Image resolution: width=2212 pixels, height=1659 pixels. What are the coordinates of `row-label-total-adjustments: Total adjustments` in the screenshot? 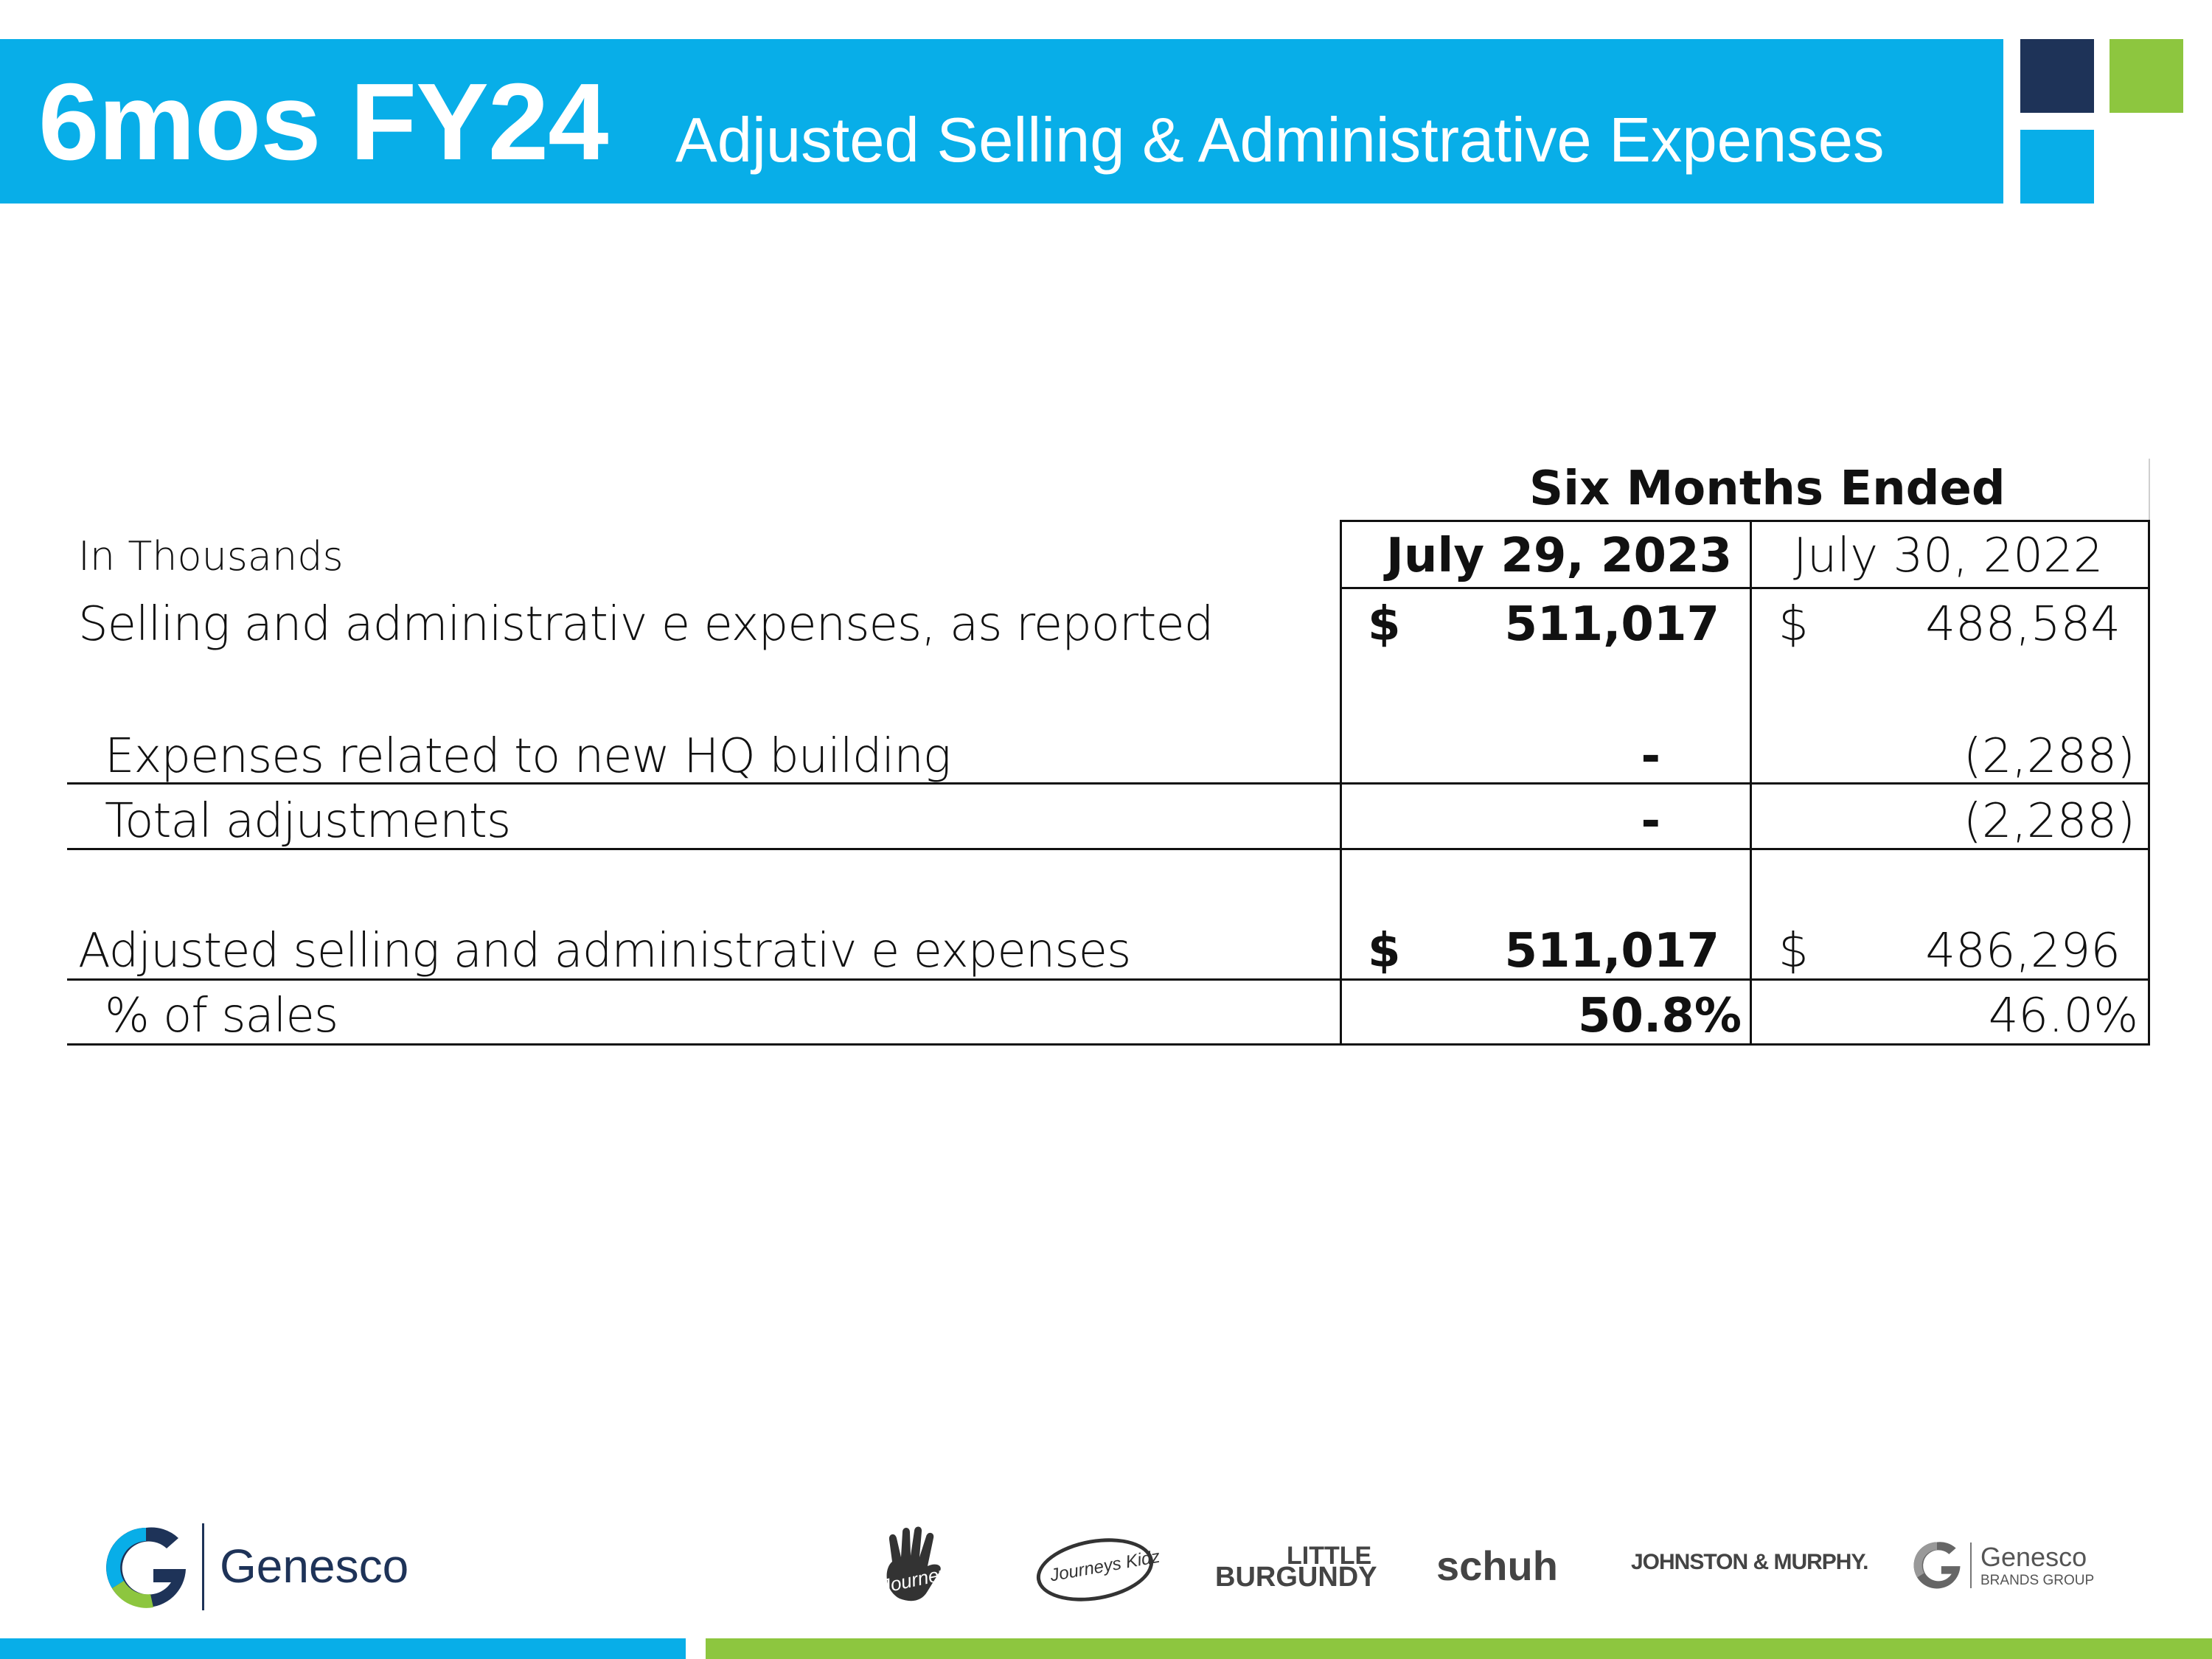 It's located at (308, 821).